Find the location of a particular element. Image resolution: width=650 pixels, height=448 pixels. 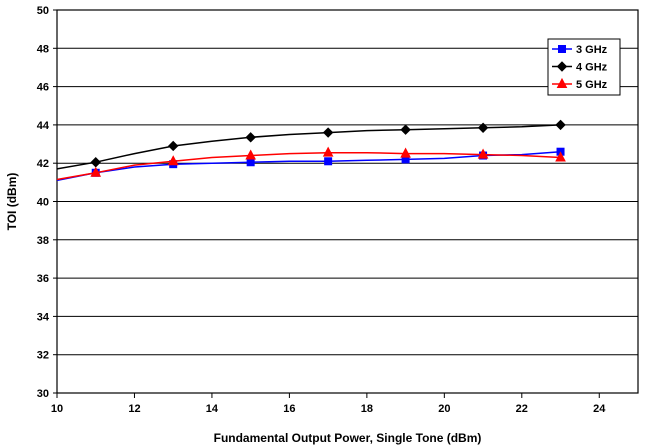

y-tick-label: 42 is located at coordinates (43, 164).